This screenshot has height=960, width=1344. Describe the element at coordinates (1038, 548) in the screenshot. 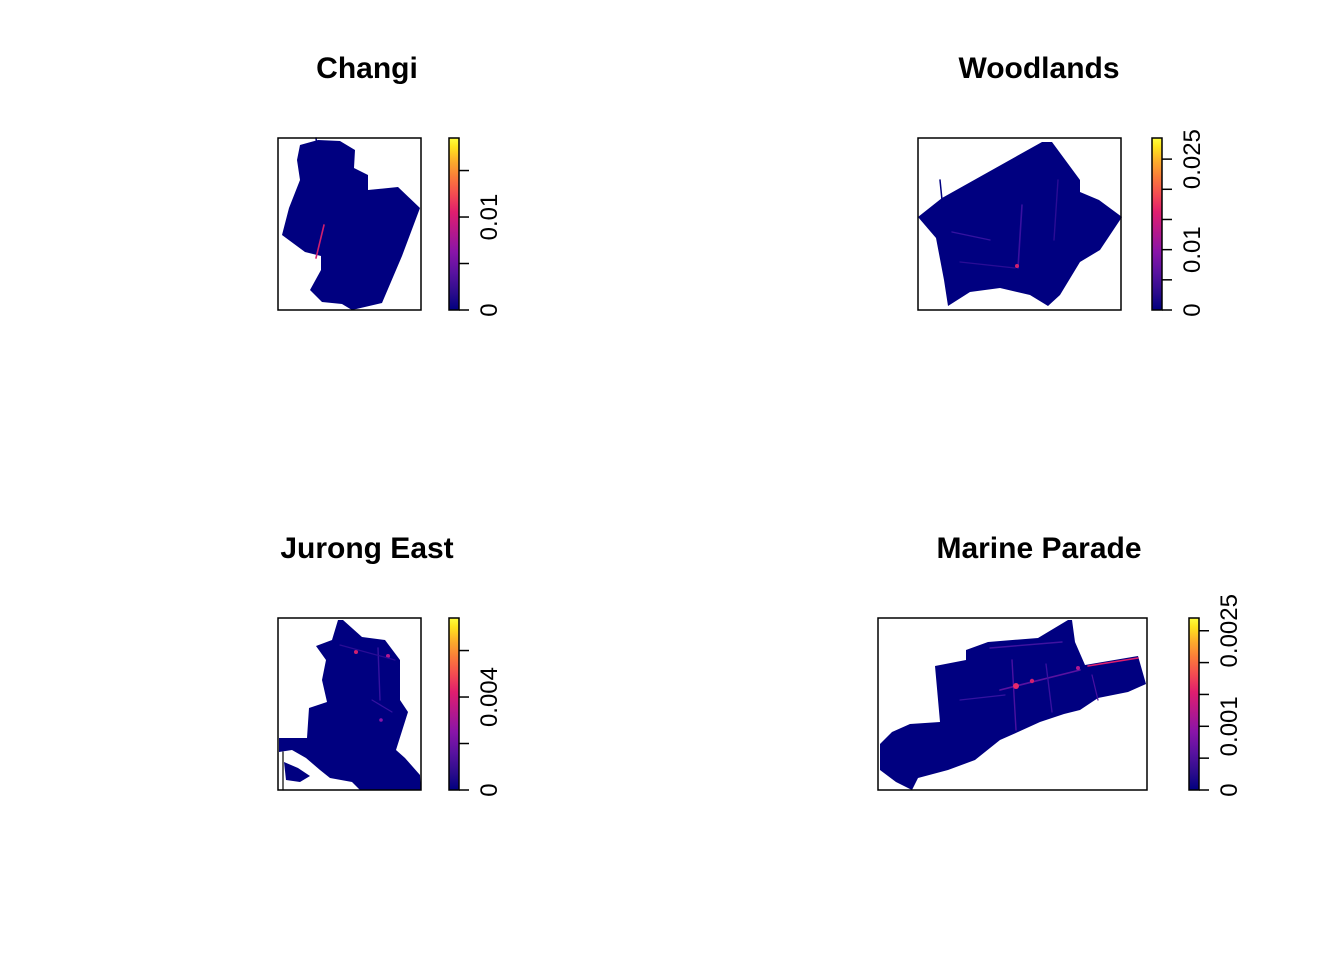

I see `panel-title-marine-parade: Marine Parade` at that location.